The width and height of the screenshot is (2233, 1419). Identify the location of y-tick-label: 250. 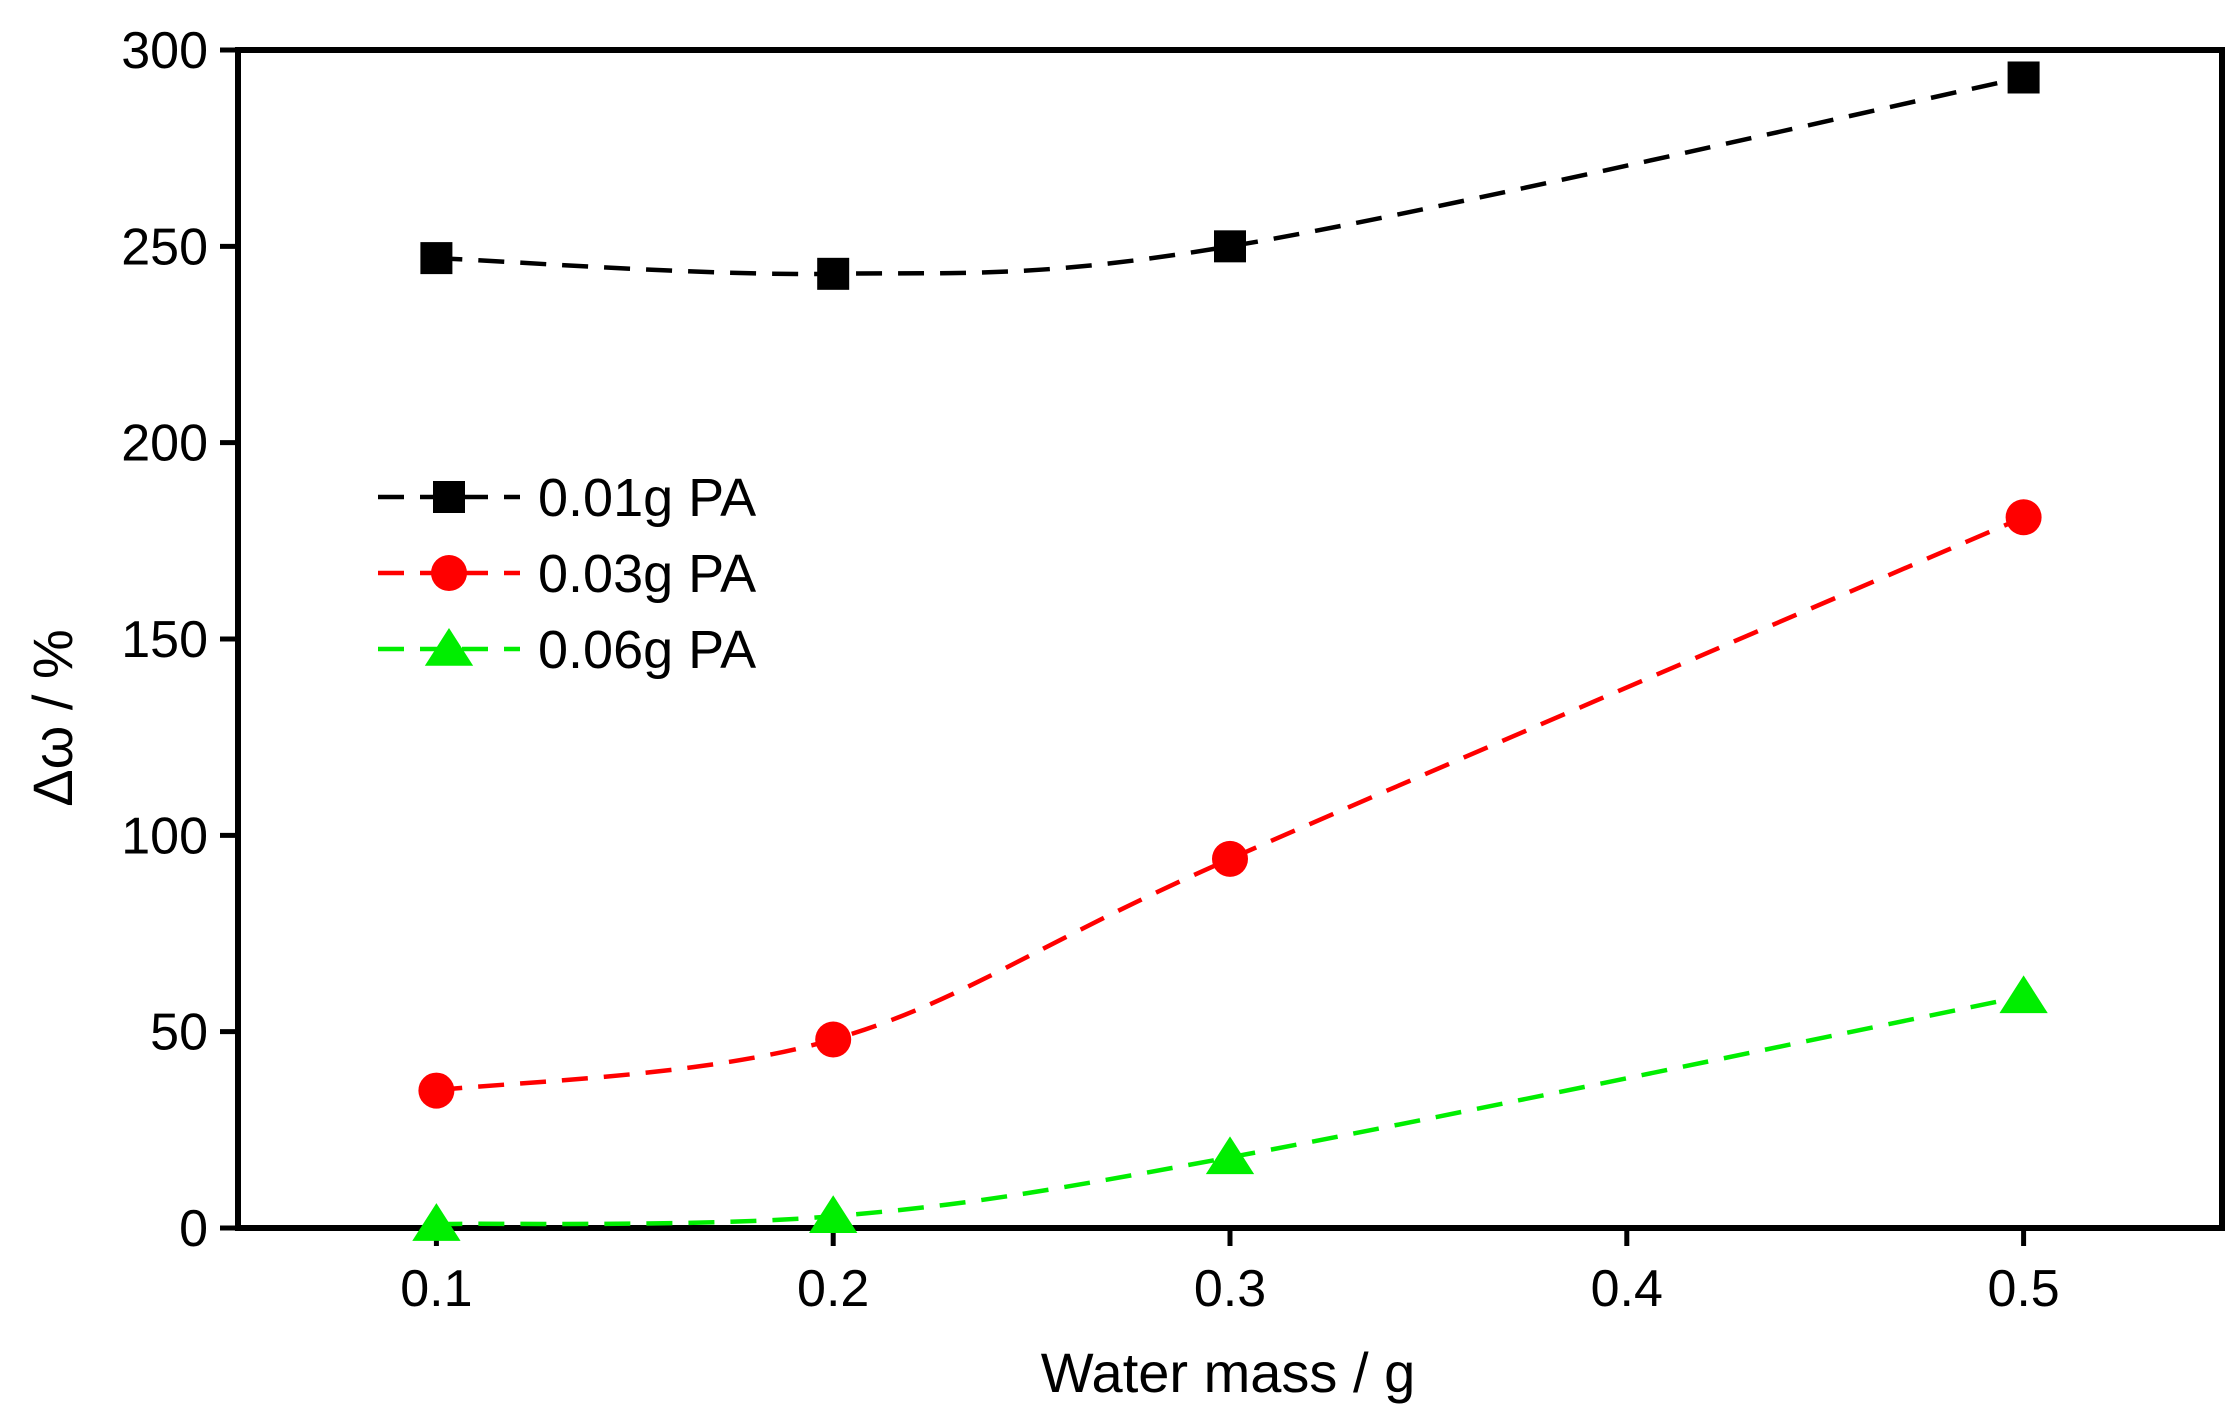
(164, 247).